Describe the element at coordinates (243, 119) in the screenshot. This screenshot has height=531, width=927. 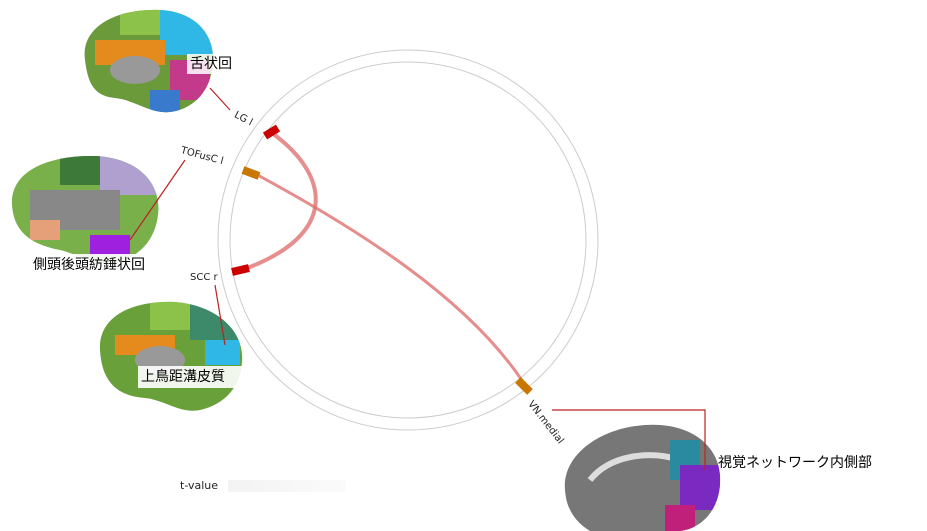
I see `node-label: LG l` at that location.